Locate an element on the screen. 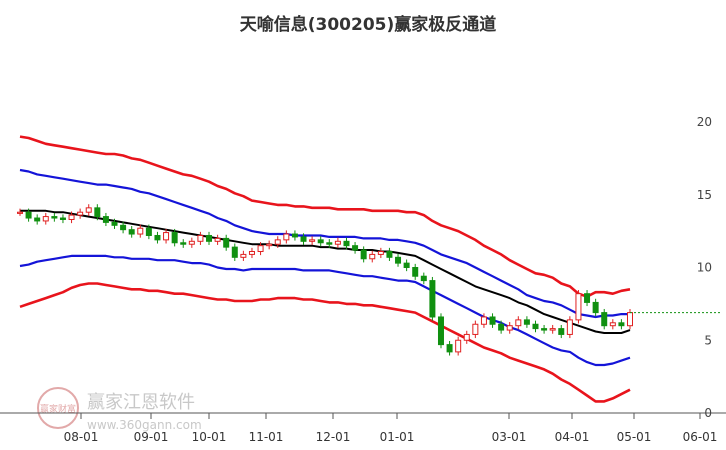 This screenshot has height=450, width=726. y-tick-label: 0 is located at coordinates (708, 413).